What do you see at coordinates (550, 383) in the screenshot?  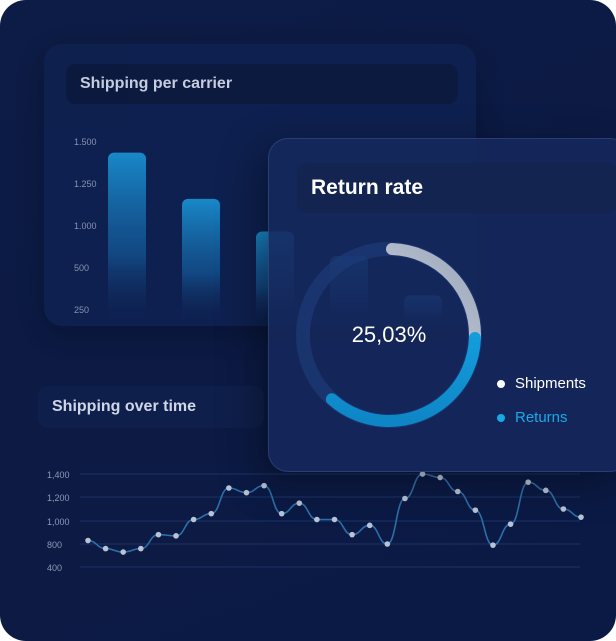 I see `legend-shipments-label: Shipments` at bounding box center [550, 383].